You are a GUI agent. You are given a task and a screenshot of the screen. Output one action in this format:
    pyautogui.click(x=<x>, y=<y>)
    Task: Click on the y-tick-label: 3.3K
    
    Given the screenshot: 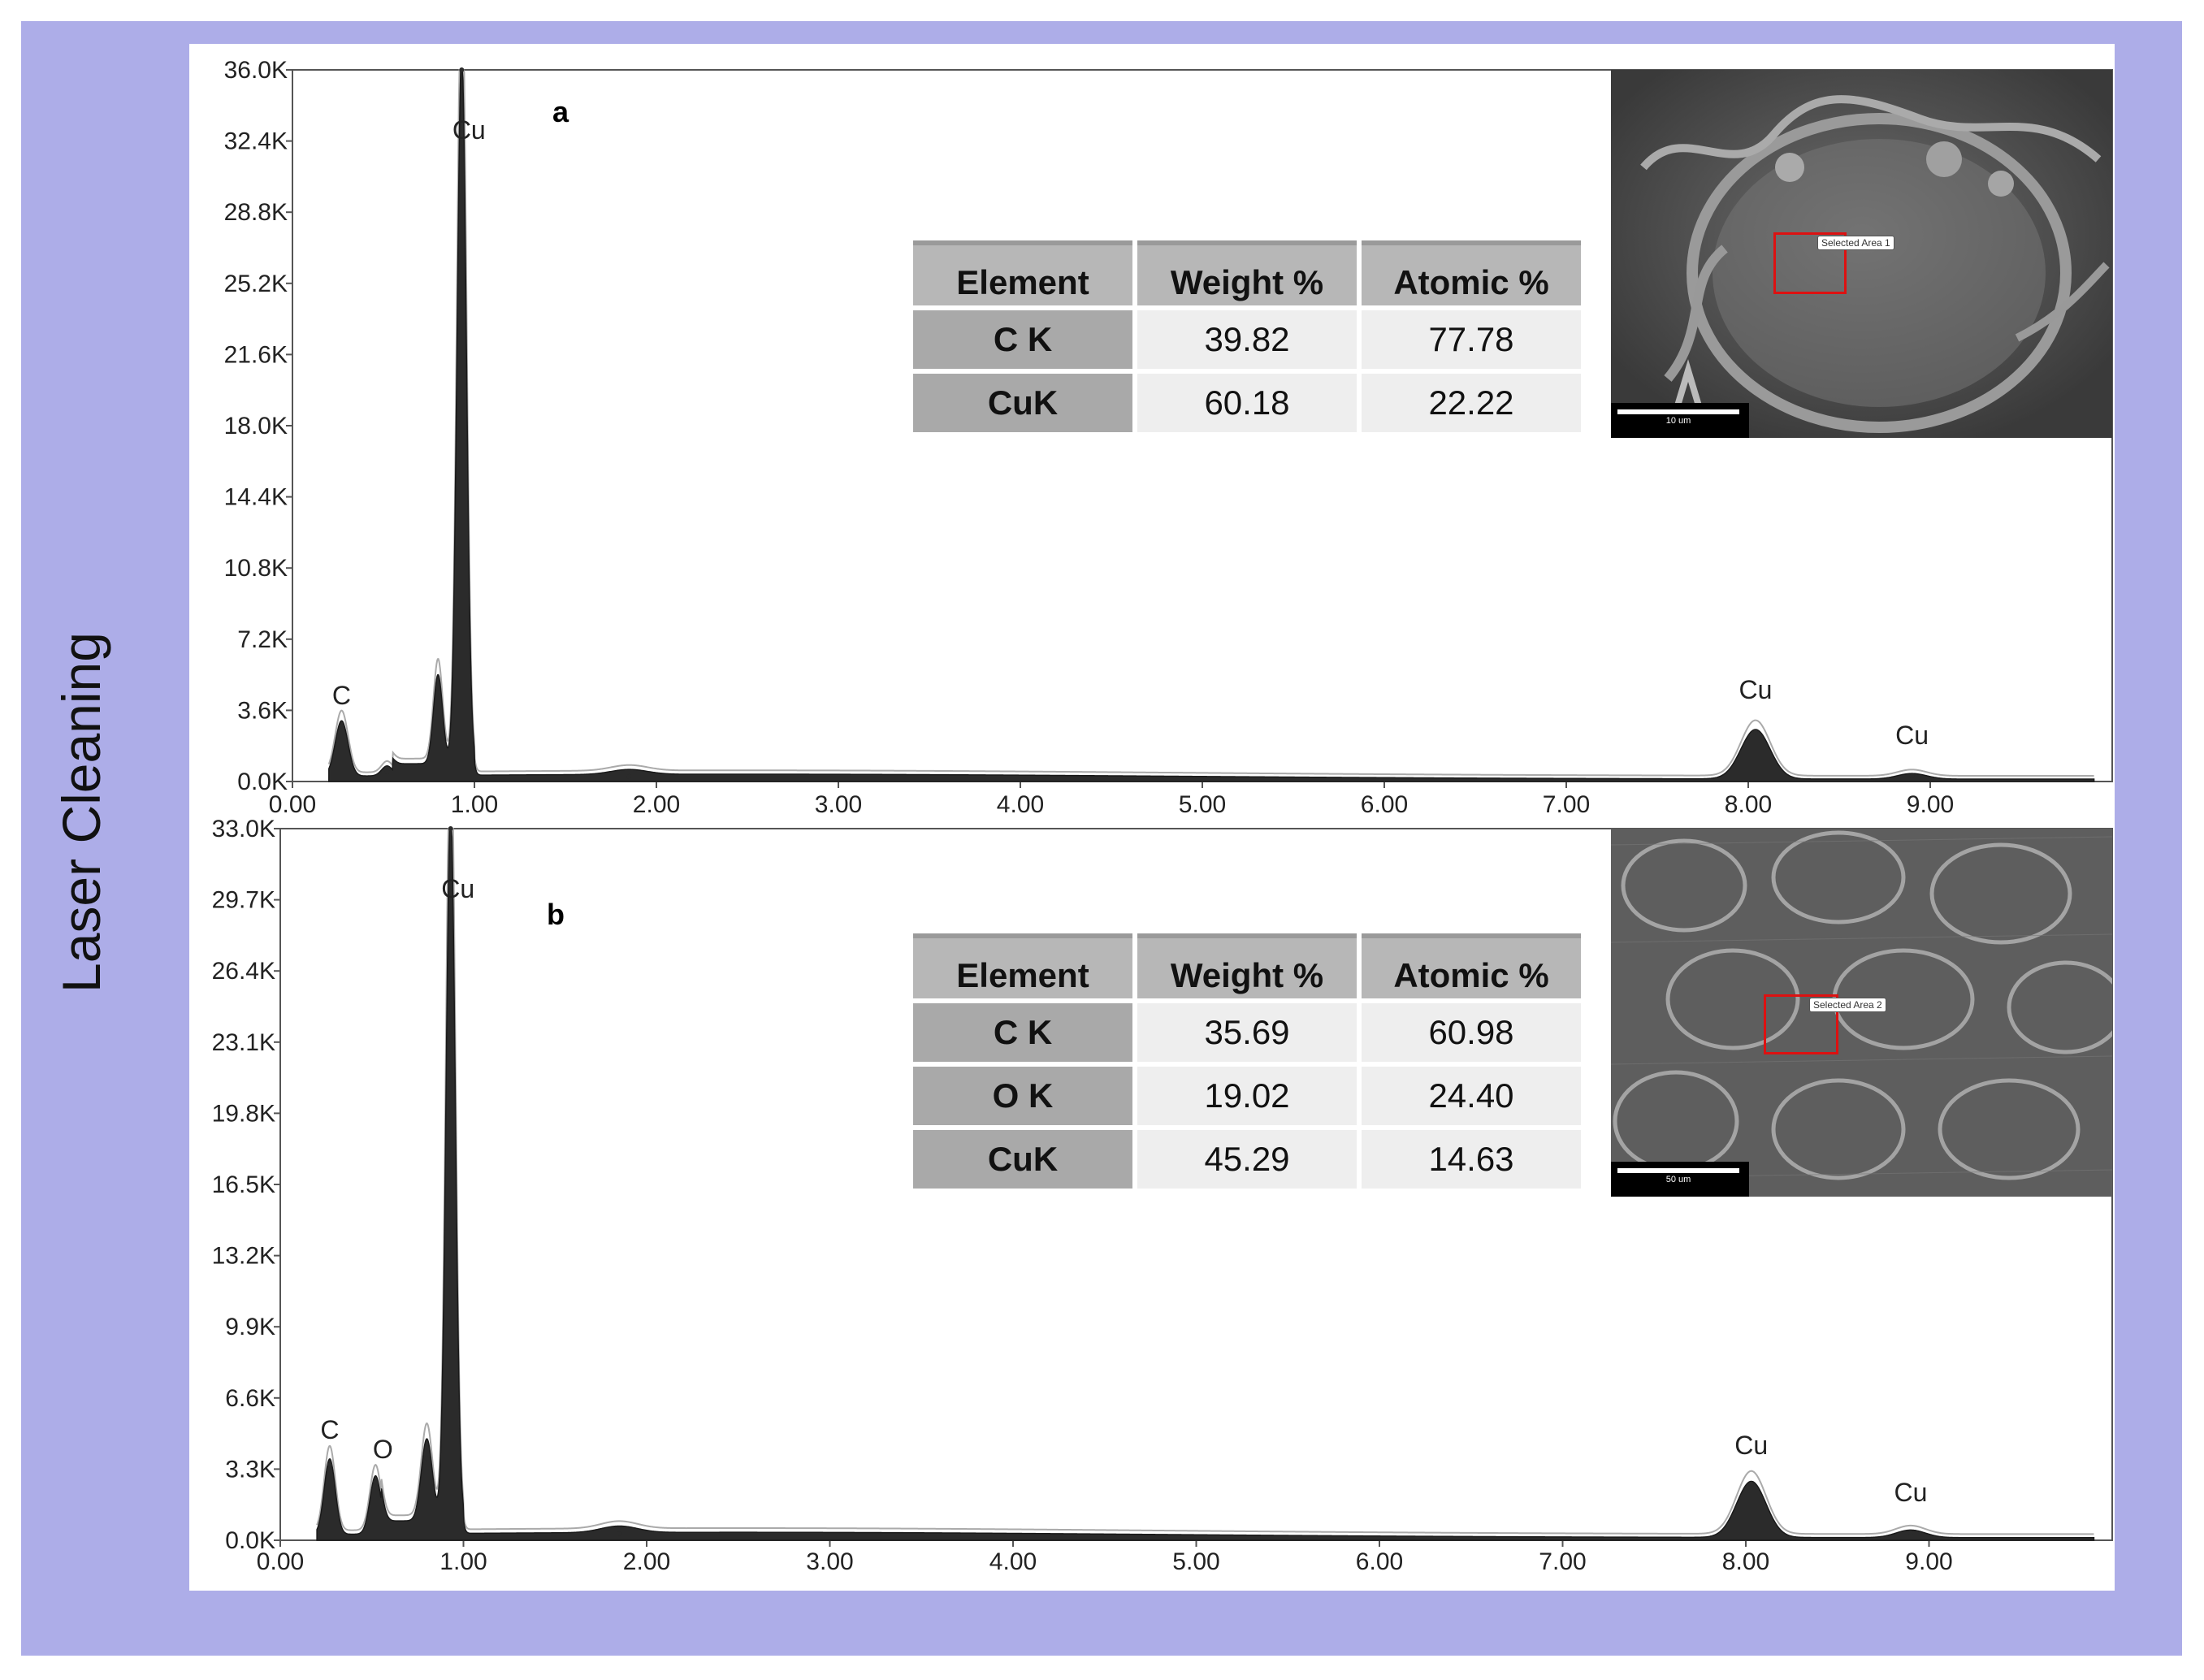 What is the action you would take?
    pyautogui.click(x=250, y=1470)
    